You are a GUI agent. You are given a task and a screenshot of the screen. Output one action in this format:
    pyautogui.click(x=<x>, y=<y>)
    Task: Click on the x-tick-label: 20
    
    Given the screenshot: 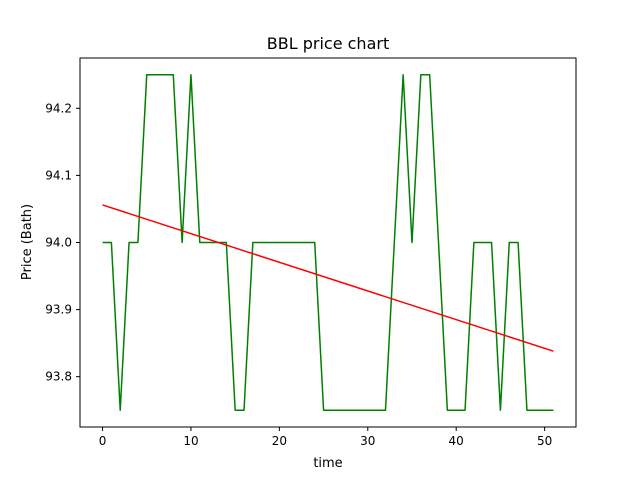 What is the action you would take?
    pyautogui.click(x=279, y=441)
    